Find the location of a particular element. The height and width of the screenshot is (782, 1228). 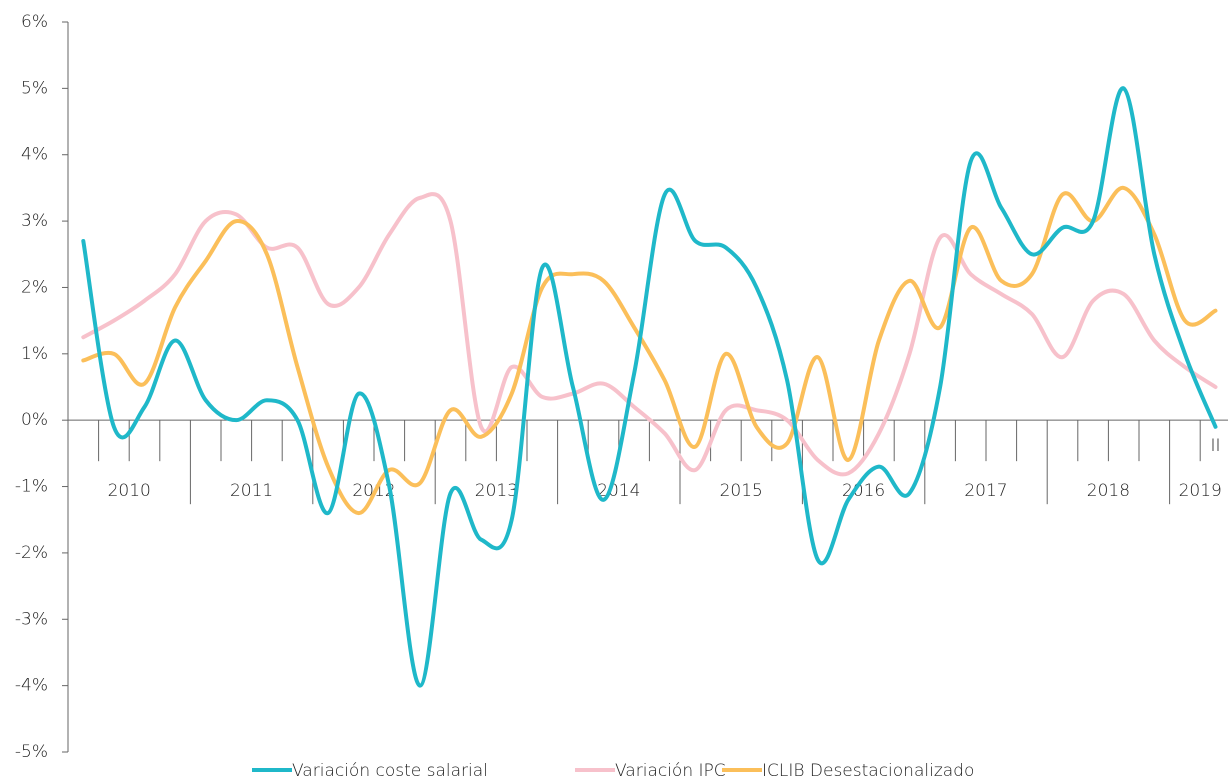

legend-label: ICLIB Desestacionalizado is located at coordinates (868, 771).